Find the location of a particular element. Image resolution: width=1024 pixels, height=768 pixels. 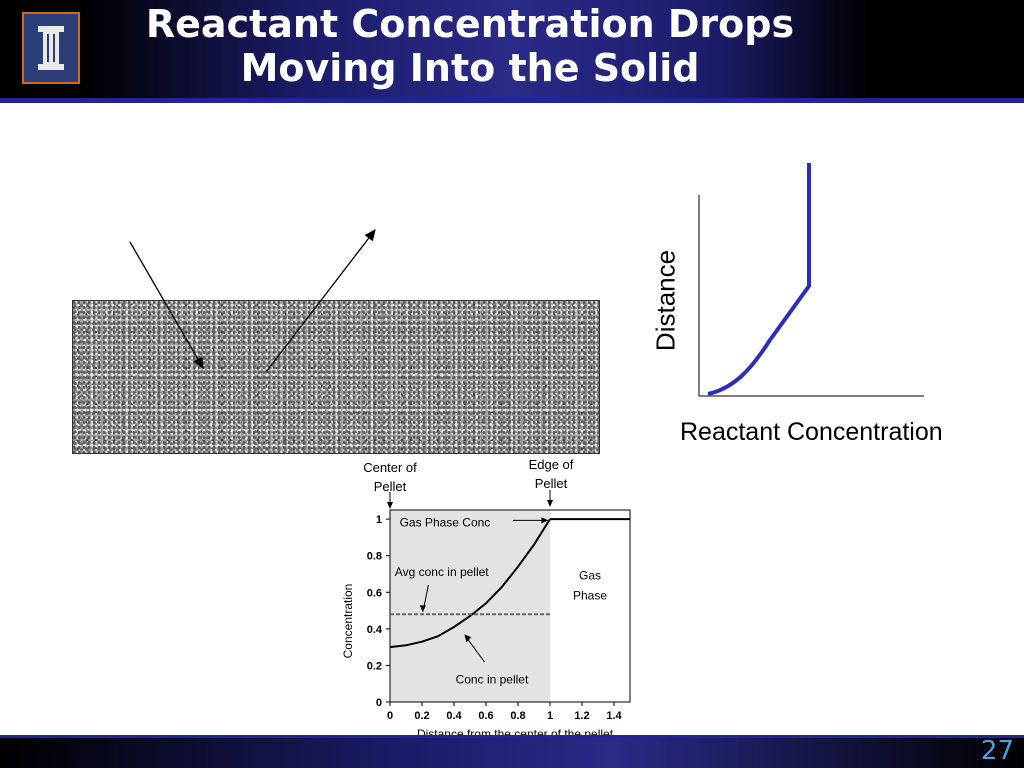

title-line-1: Reactant Concentration Drops is located at coordinates (470, 24).